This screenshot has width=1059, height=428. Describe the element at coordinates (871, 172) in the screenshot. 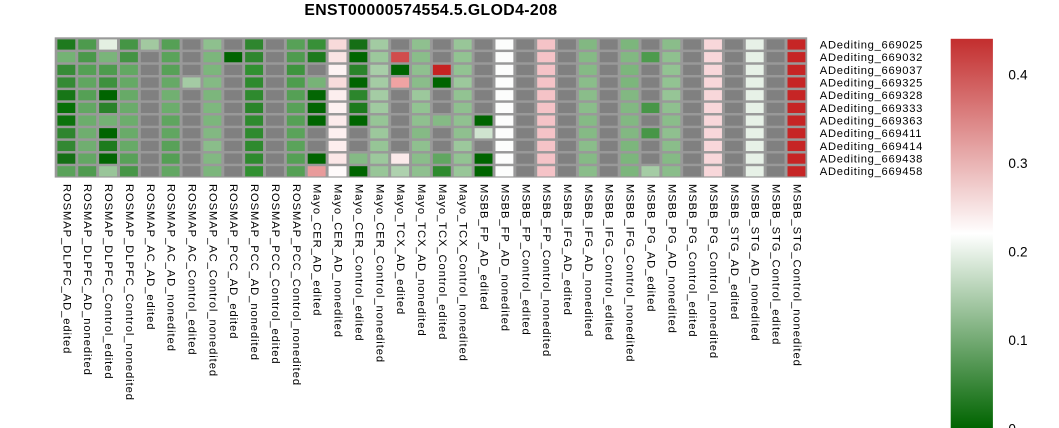

I see `svg-text: ADediting_669458` at that location.